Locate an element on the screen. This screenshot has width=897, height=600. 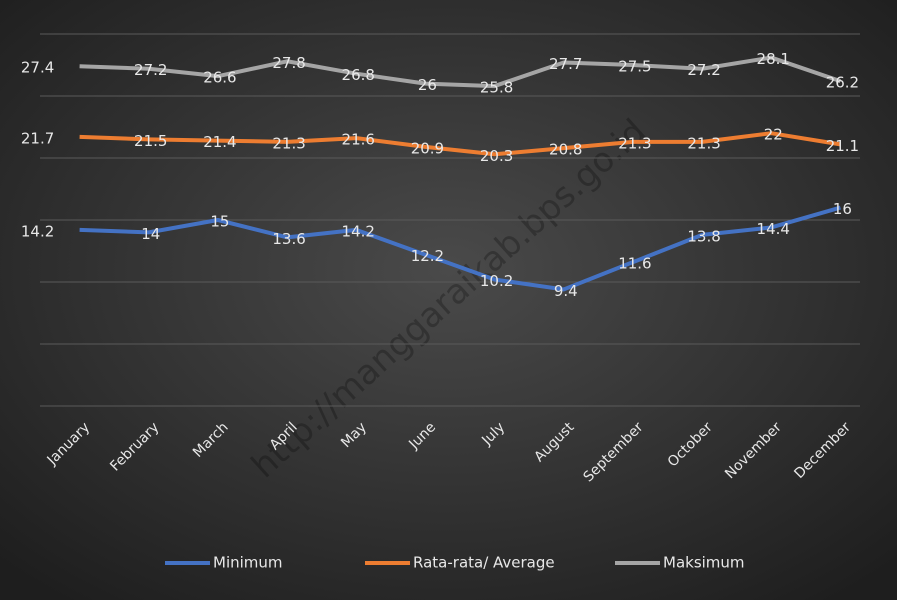
data-label: 21.4 is located at coordinates (219, 142).